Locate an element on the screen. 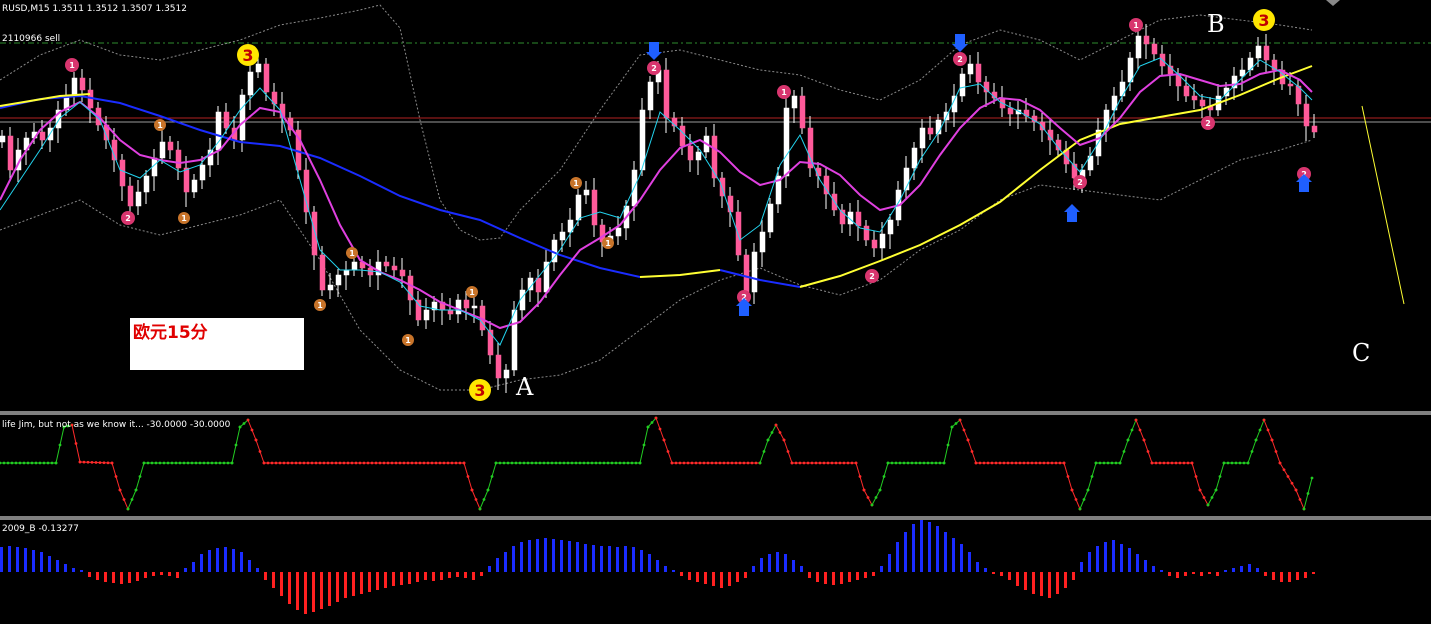  chart-shift-marker is located at coordinates (1333, 3).